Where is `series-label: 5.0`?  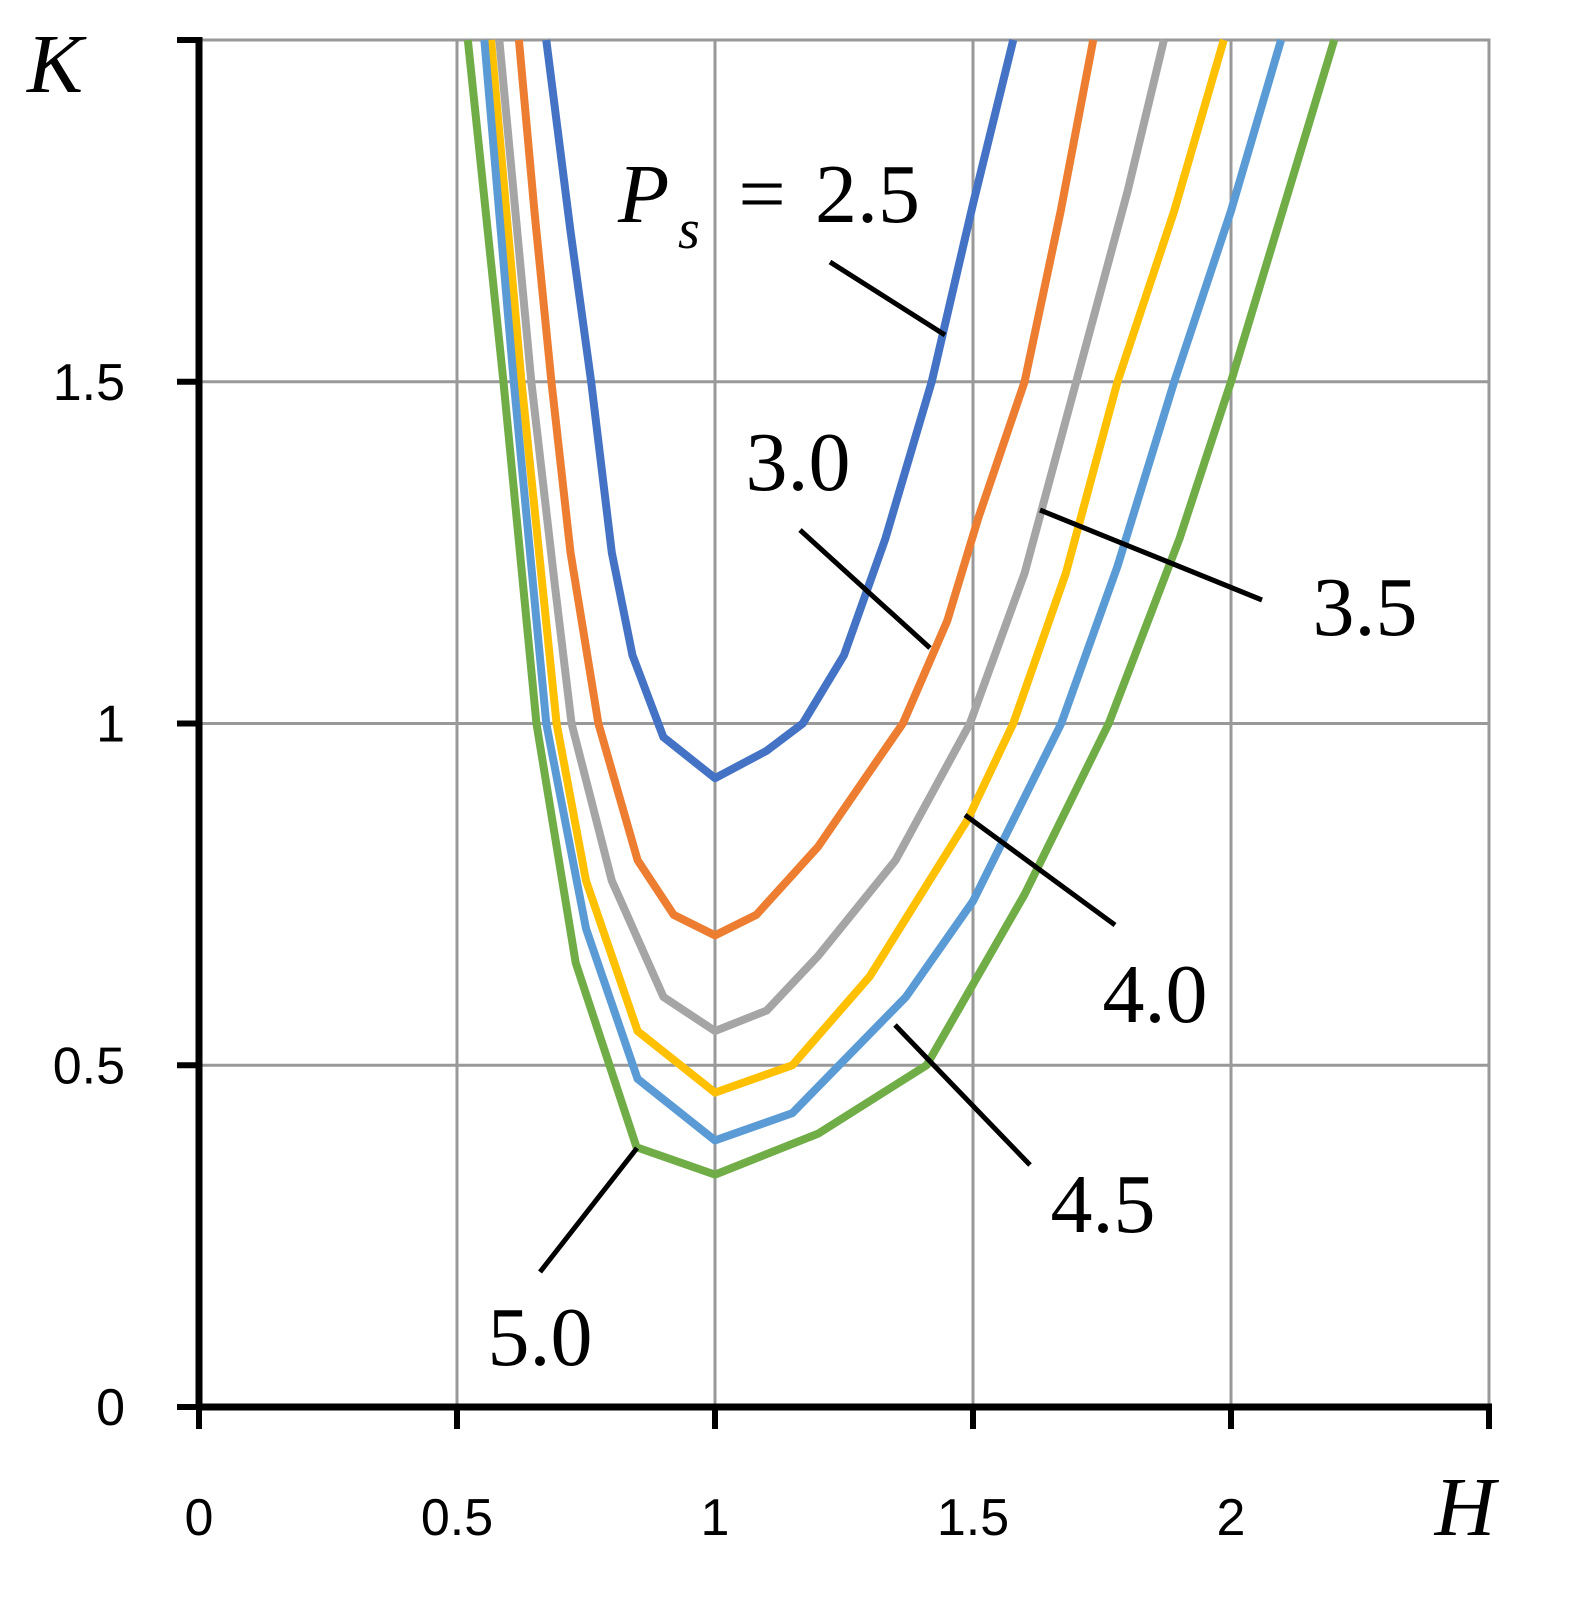
series-label: 5.0 is located at coordinates (540, 1337).